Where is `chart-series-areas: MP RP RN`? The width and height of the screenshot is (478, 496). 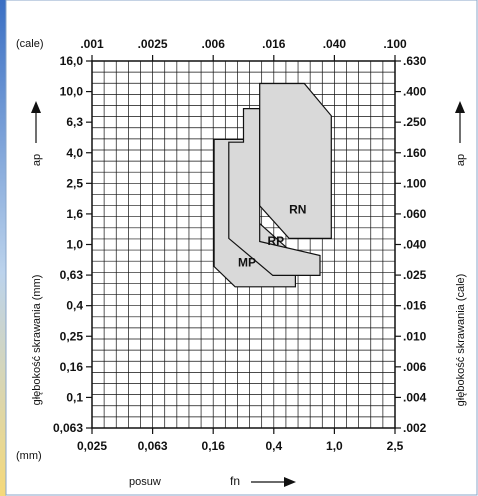 chart-series-areas: MP RP RN is located at coordinates (272, 185).